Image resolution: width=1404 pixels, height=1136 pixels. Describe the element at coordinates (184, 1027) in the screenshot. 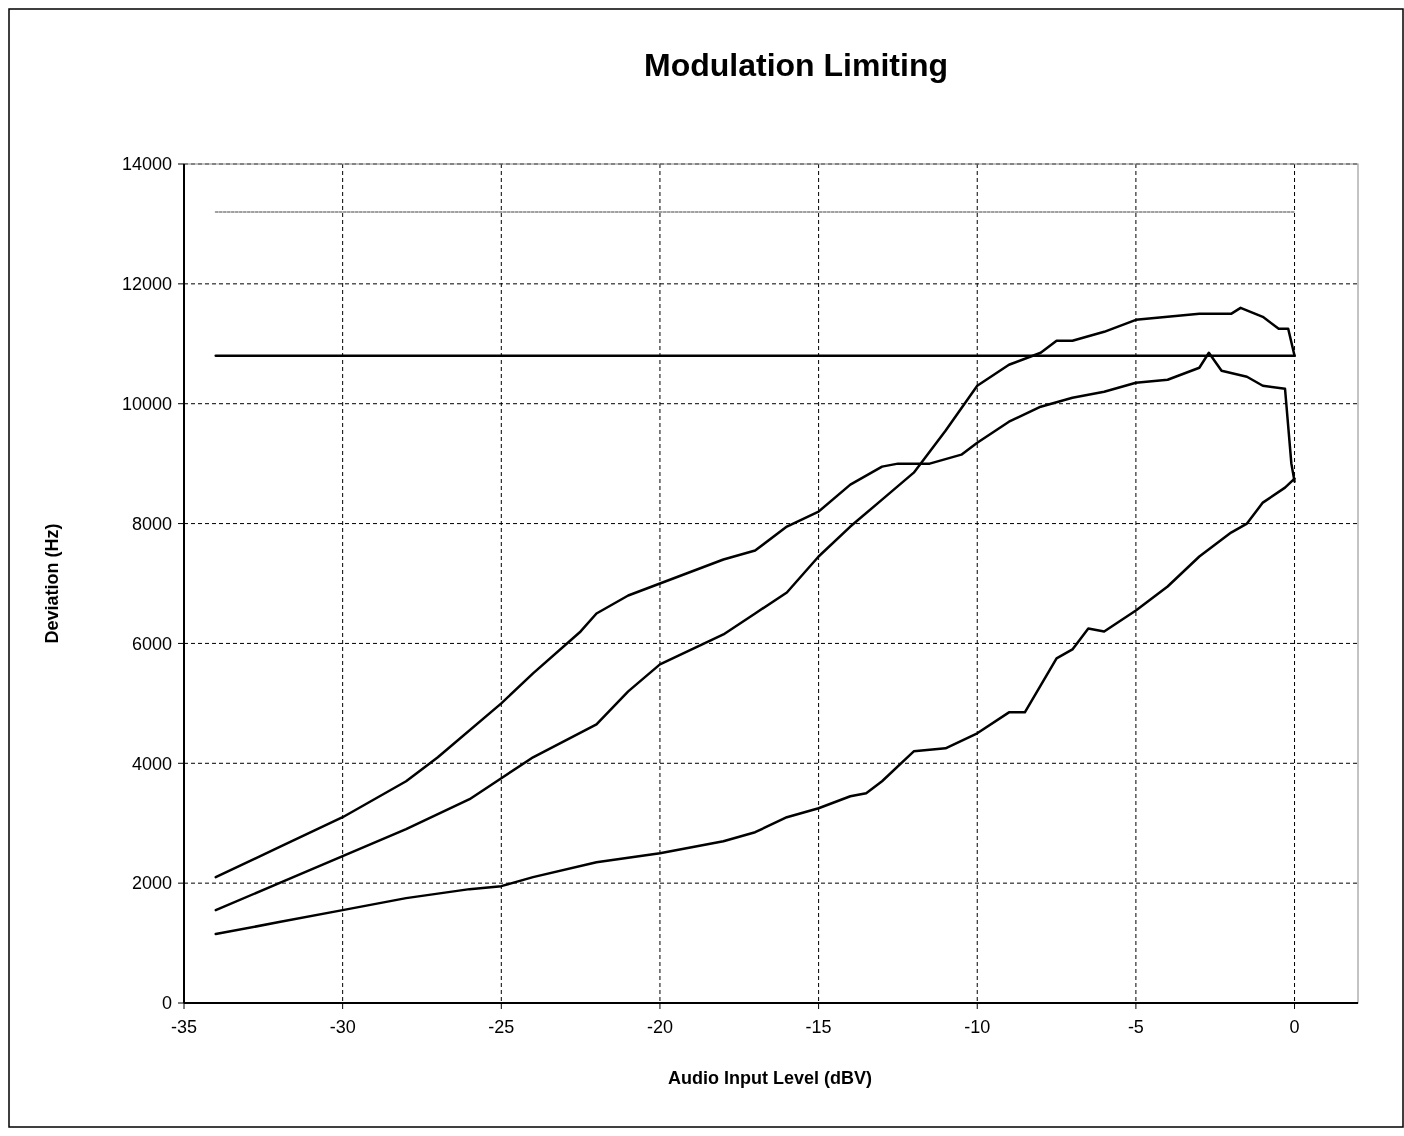

I see `x-tick-label: -35` at that location.